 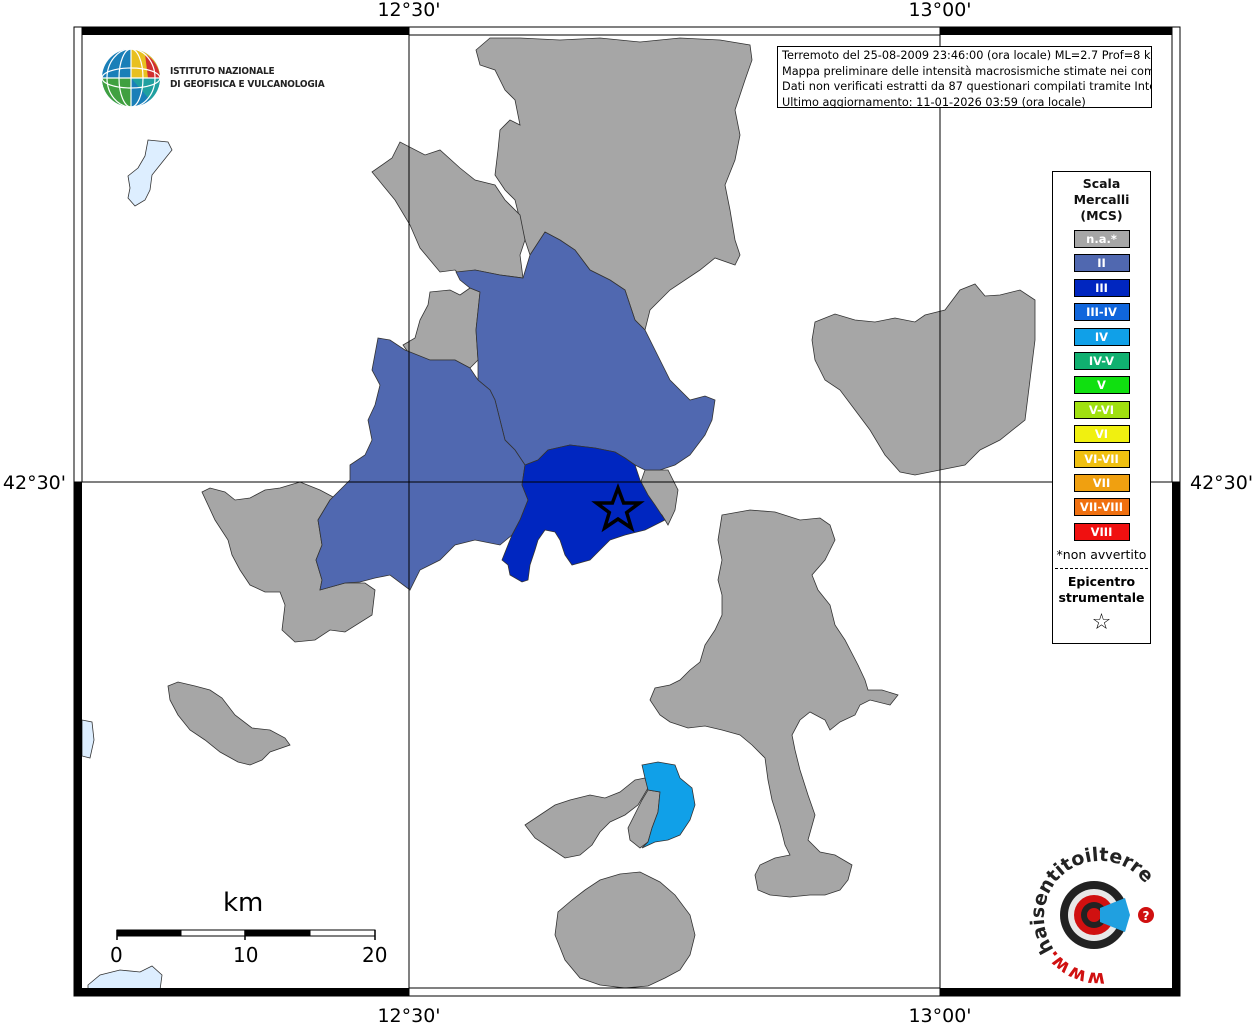 I want to click on coord-left-4230: 42°30', so click(x=34, y=483).